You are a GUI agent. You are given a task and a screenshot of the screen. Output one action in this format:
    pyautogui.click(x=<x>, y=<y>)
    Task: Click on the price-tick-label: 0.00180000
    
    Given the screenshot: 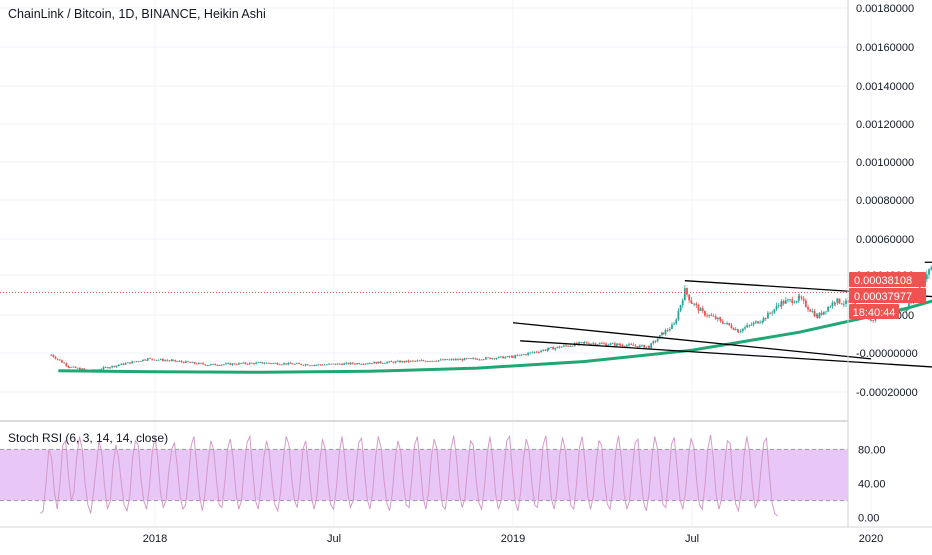 What is the action you would take?
    pyautogui.click(x=885, y=9)
    